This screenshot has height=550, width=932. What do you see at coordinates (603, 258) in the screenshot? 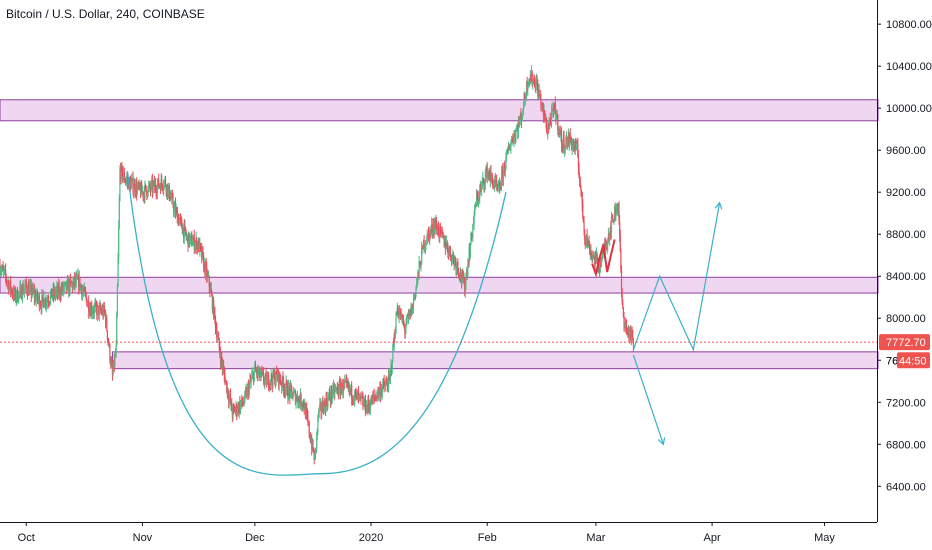
I see `double-bottom-pattern` at bounding box center [603, 258].